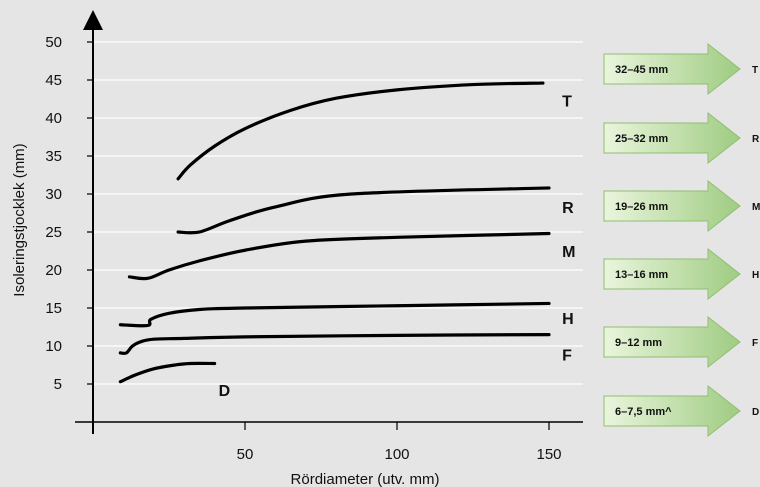 This screenshot has height=487, width=760. What do you see at coordinates (360, 131) in the screenshot?
I see `series-line-t` at bounding box center [360, 131].